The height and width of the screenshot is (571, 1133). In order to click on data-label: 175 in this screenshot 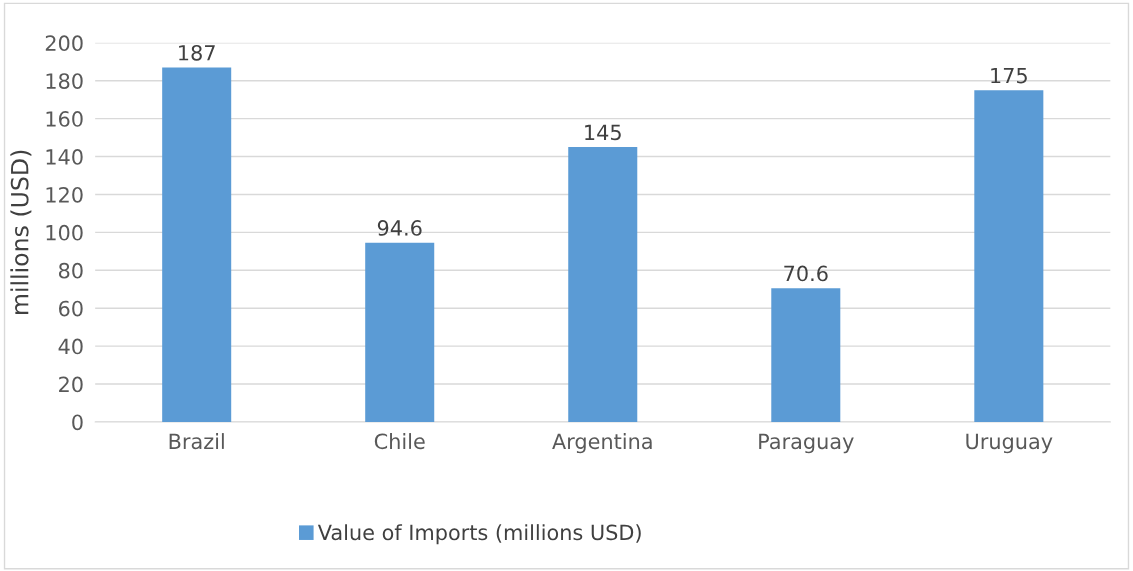, I will do `click(1009, 75)`.